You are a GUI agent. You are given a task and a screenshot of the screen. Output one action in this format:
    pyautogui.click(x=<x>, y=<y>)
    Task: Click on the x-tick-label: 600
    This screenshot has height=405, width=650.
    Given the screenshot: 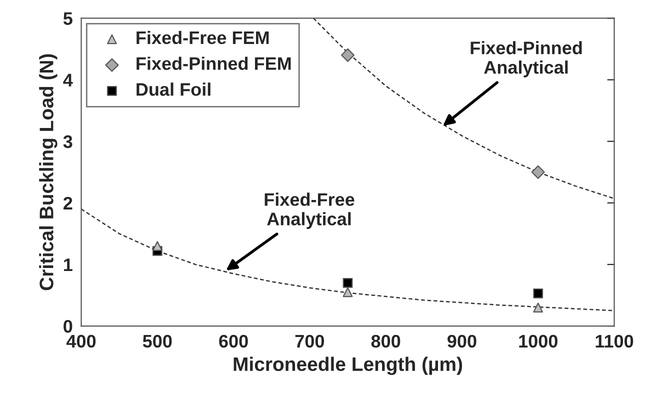 What is the action you would take?
    pyautogui.click(x=233, y=341)
    